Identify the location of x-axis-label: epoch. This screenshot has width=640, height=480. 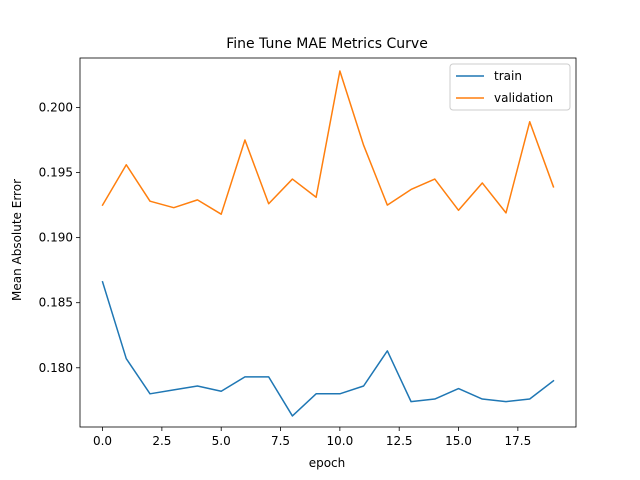
(327, 463).